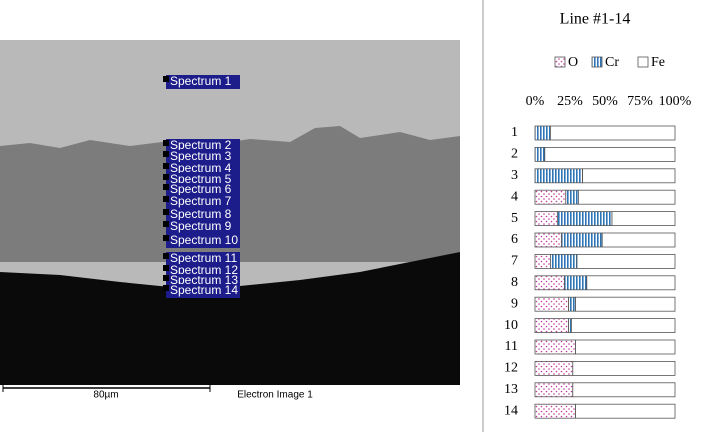 This screenshot has height=432, width=703. I want to click on scale-bar-label: 80µm, so click(105, 395).